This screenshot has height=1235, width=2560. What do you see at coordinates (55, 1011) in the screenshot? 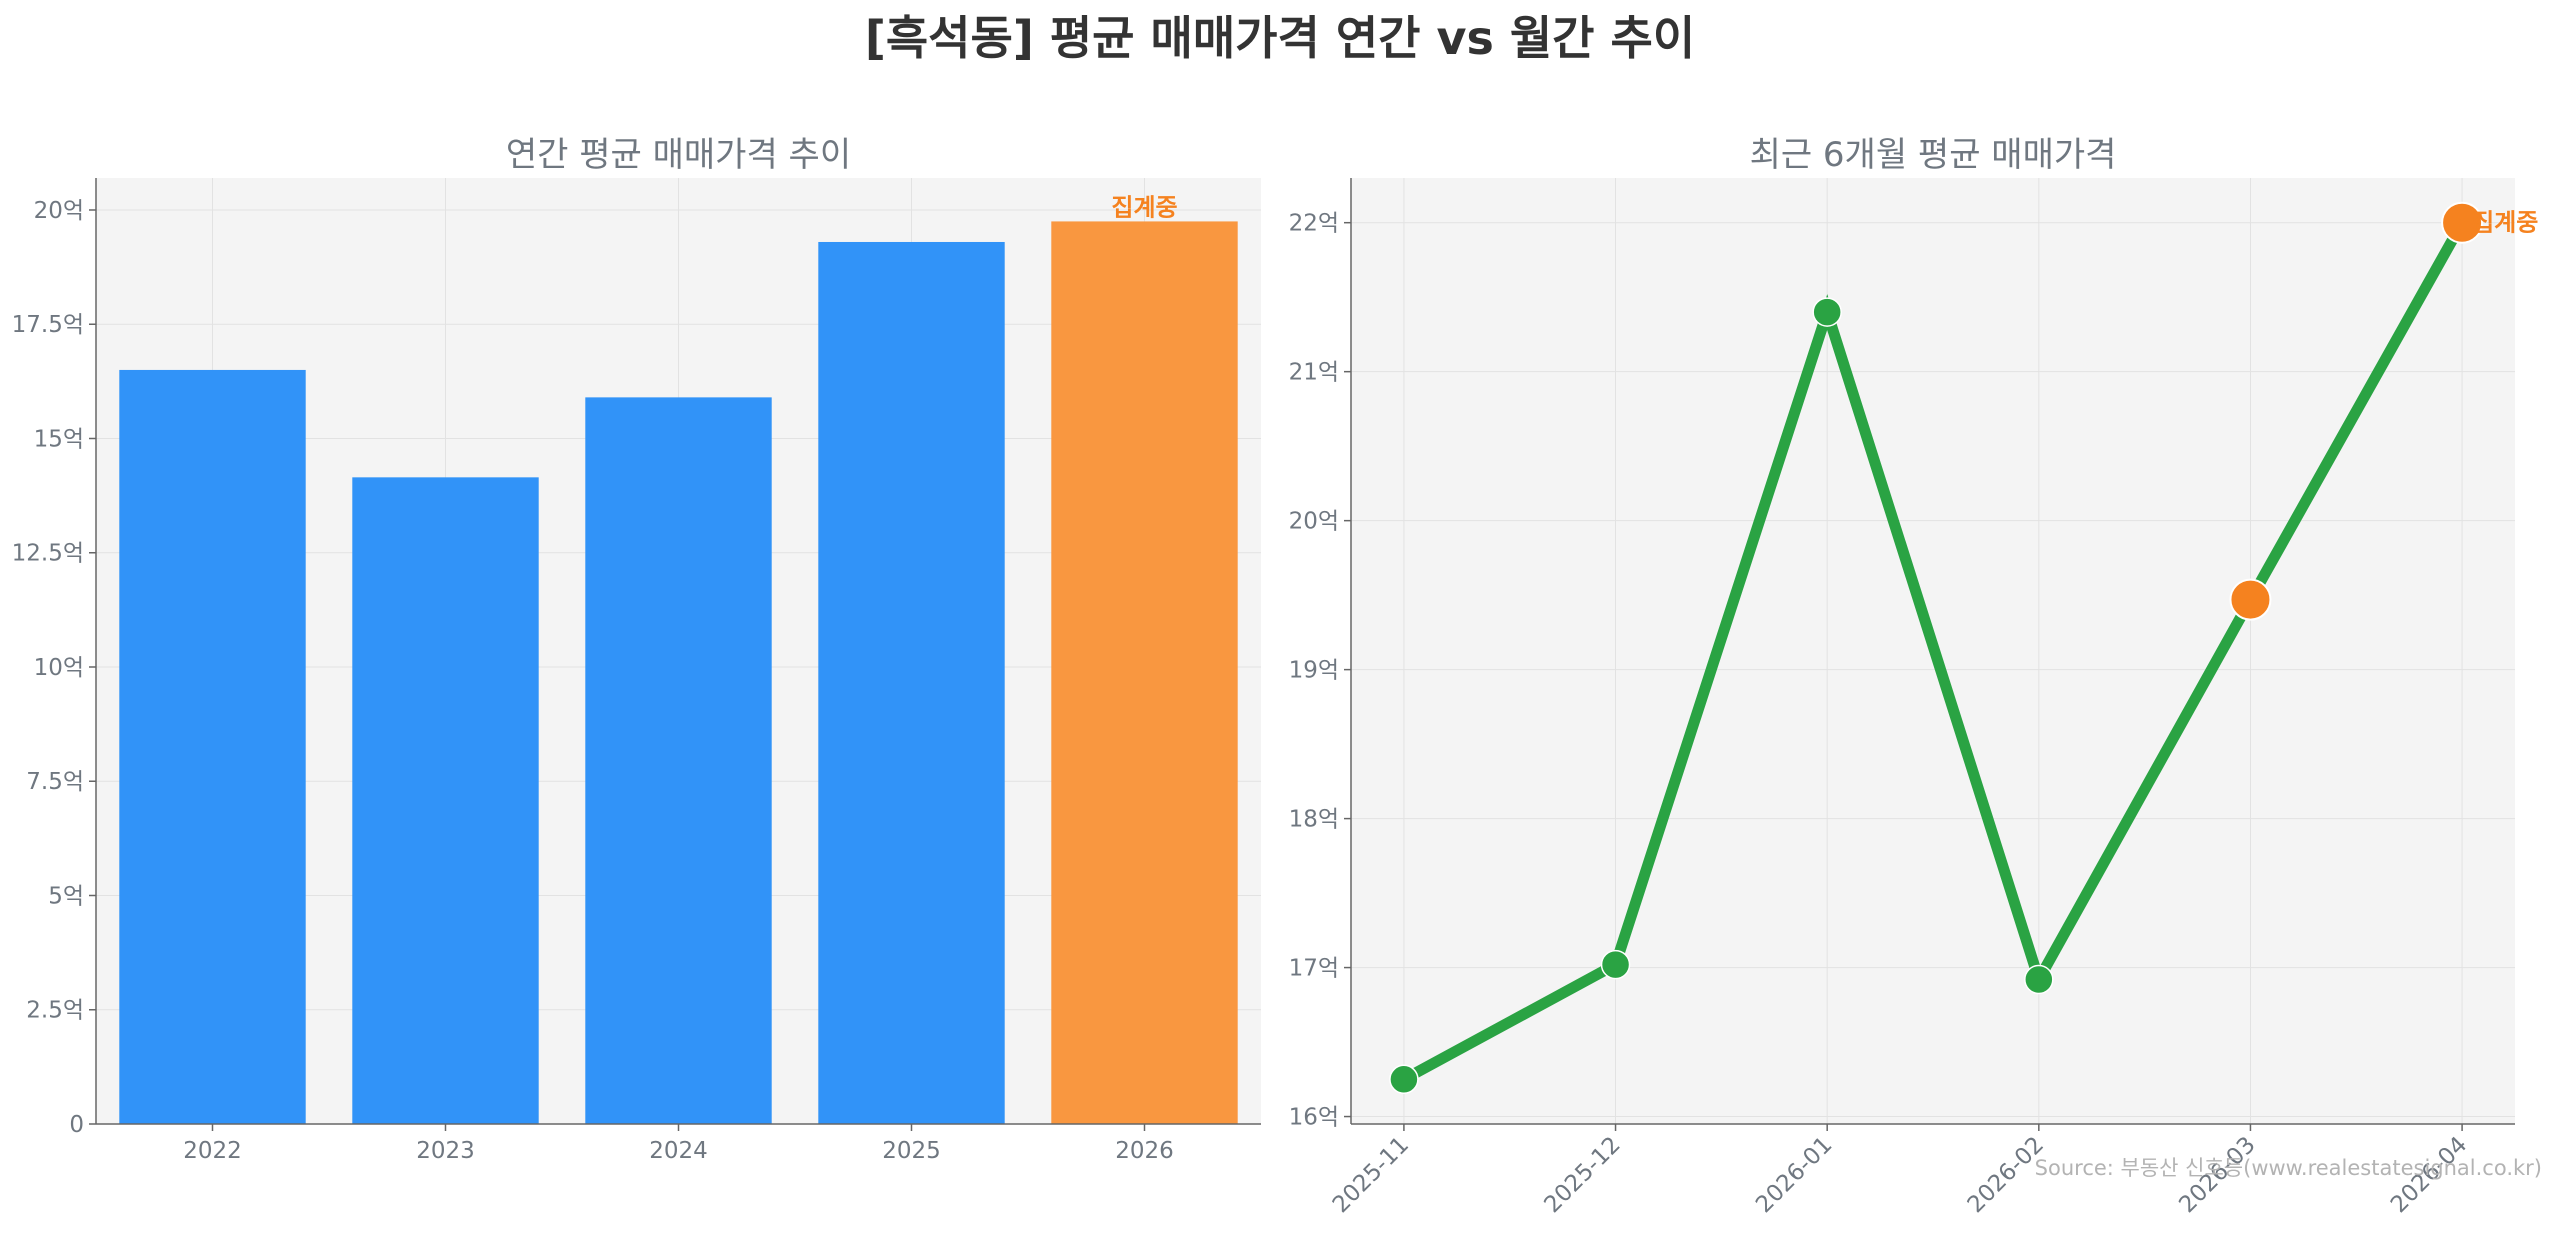
I see `annual-y-tick-label: 2.5억` at bounding box center [55, 1011].